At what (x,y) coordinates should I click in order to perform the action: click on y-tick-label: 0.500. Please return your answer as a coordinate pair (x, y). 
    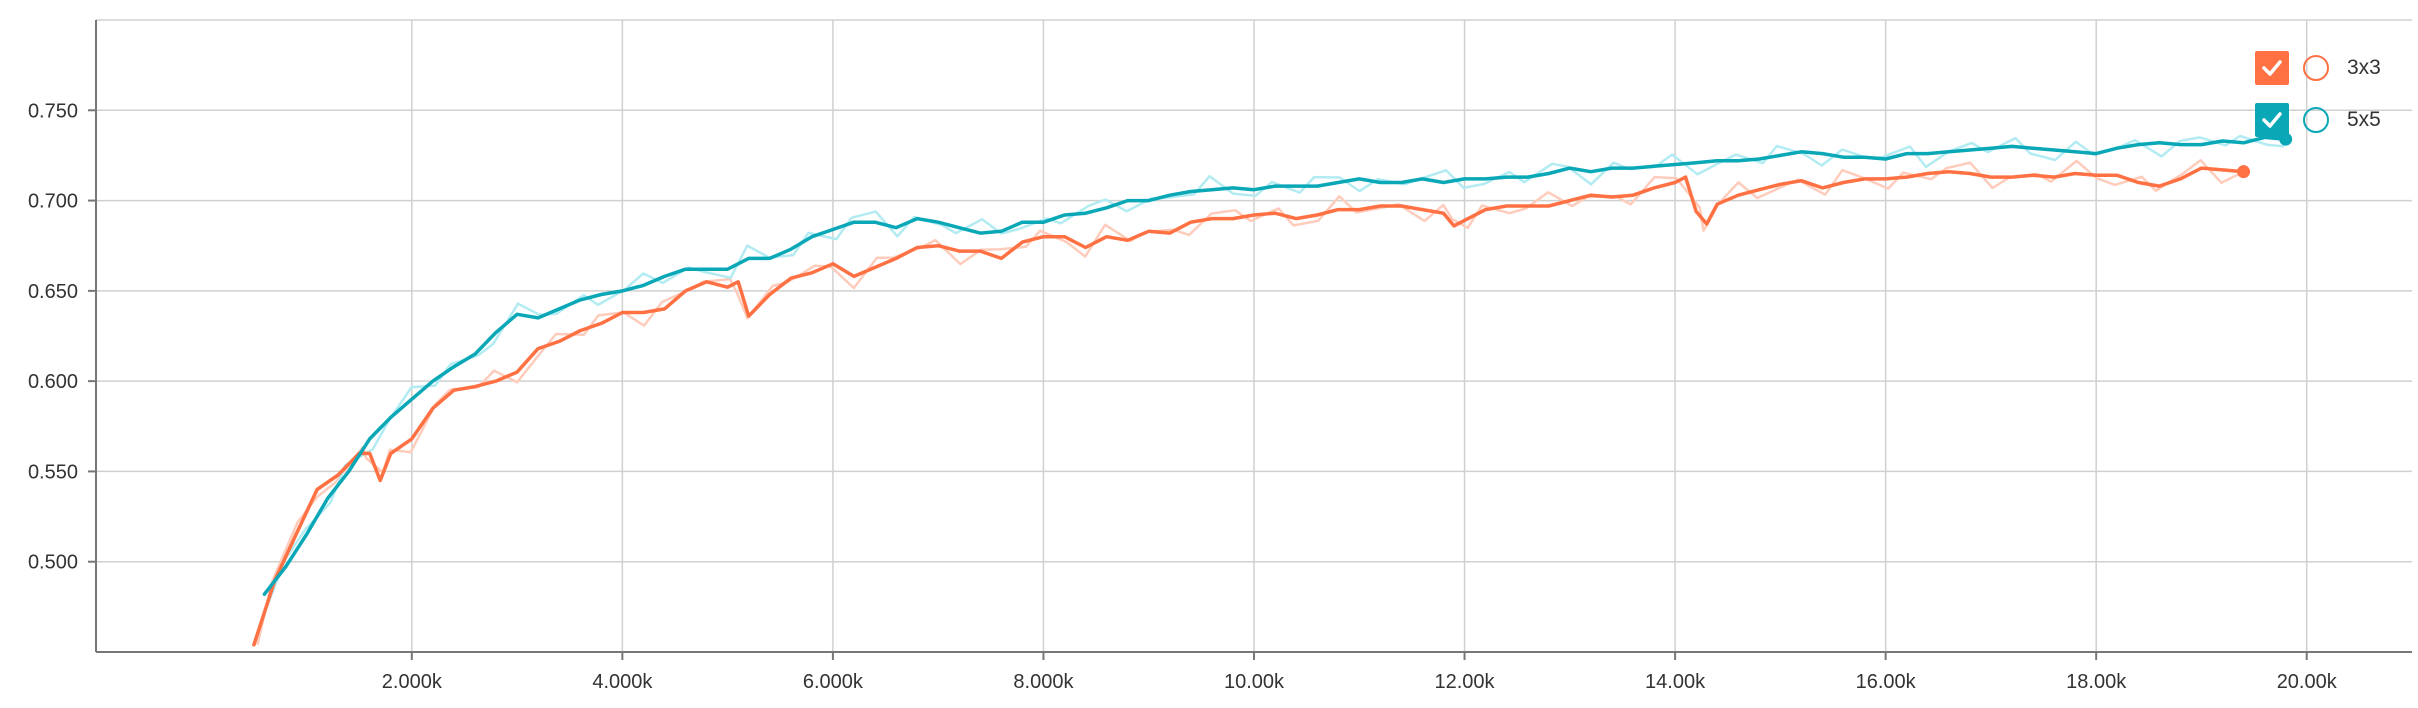
    Looking at the image, I should click on (53, 563).